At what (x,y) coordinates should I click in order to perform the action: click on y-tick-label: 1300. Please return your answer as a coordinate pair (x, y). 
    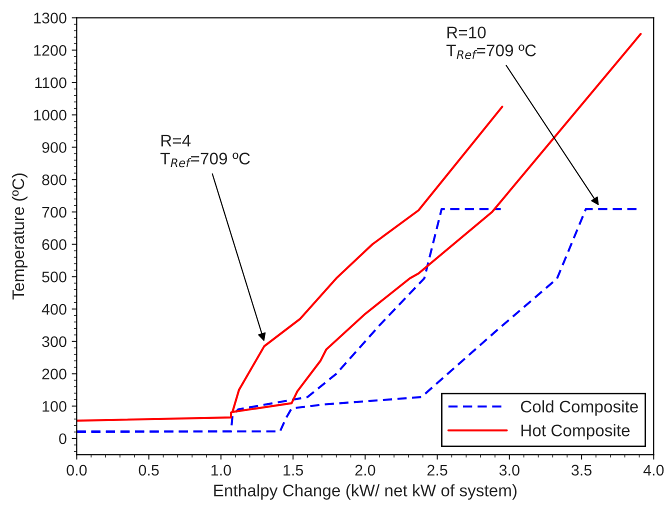
    Looking at the image, I should click on (50, 18).